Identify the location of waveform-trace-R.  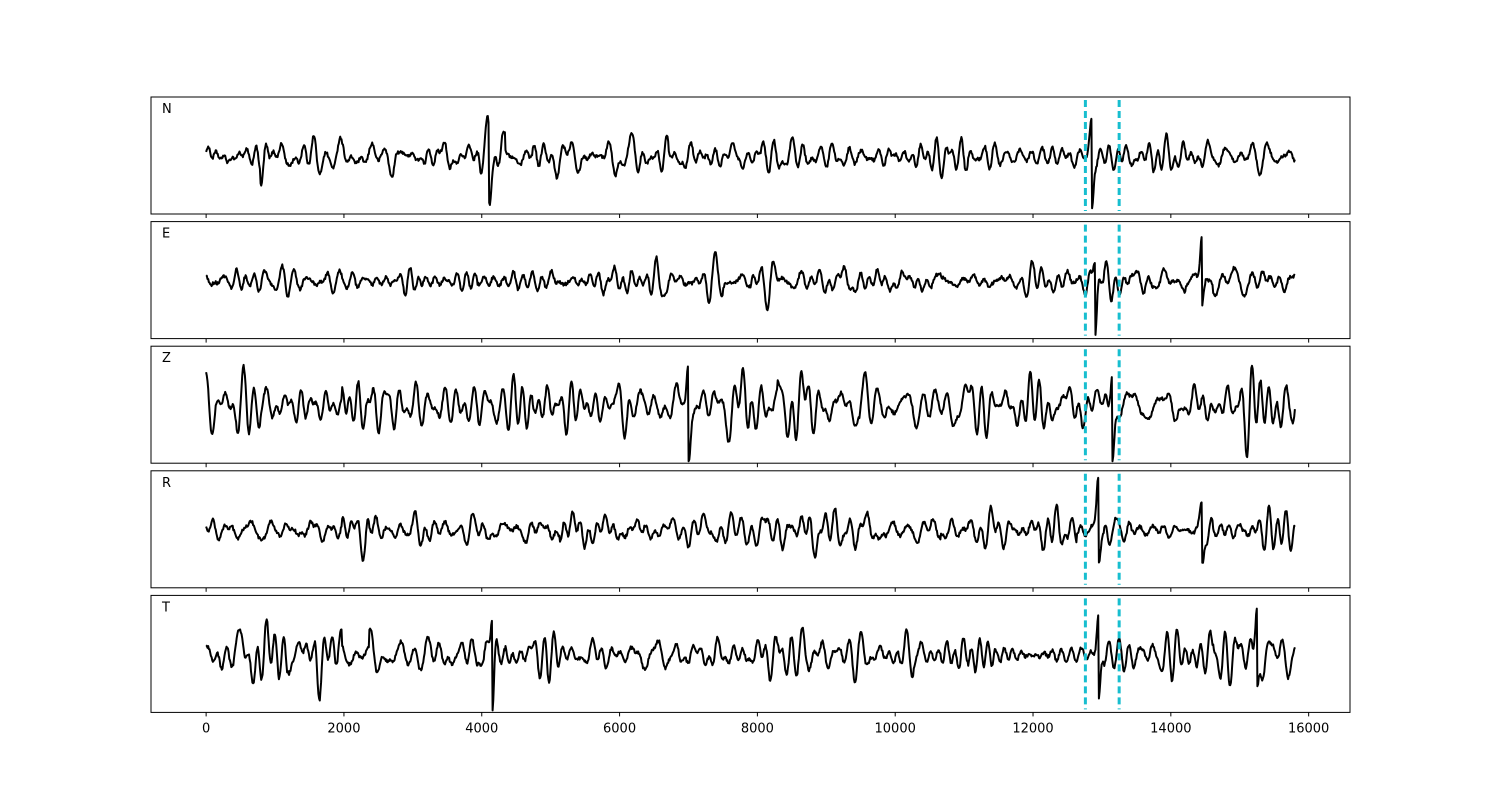
(750, 520).